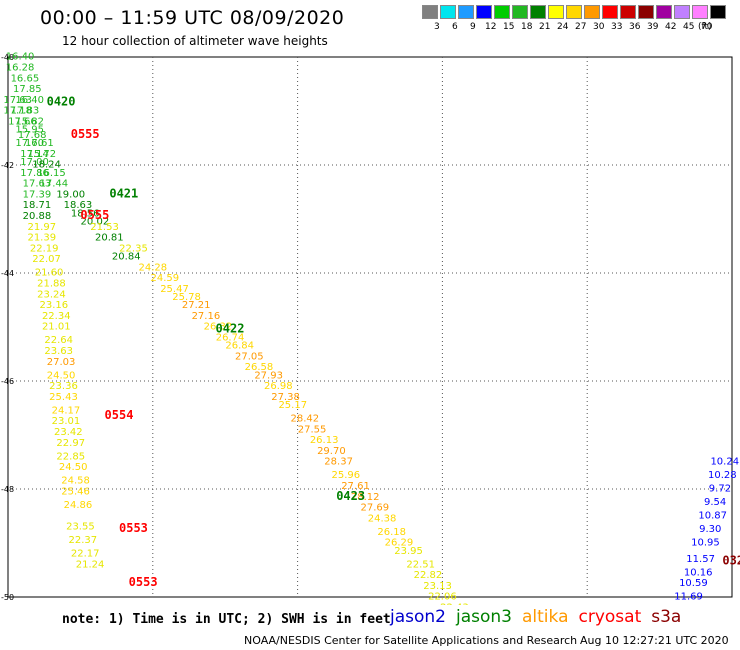  What do you see at coordinates (418, 617) in the screenshot?
I see `satellite-name: jason2` at bounding box center [418, 617].